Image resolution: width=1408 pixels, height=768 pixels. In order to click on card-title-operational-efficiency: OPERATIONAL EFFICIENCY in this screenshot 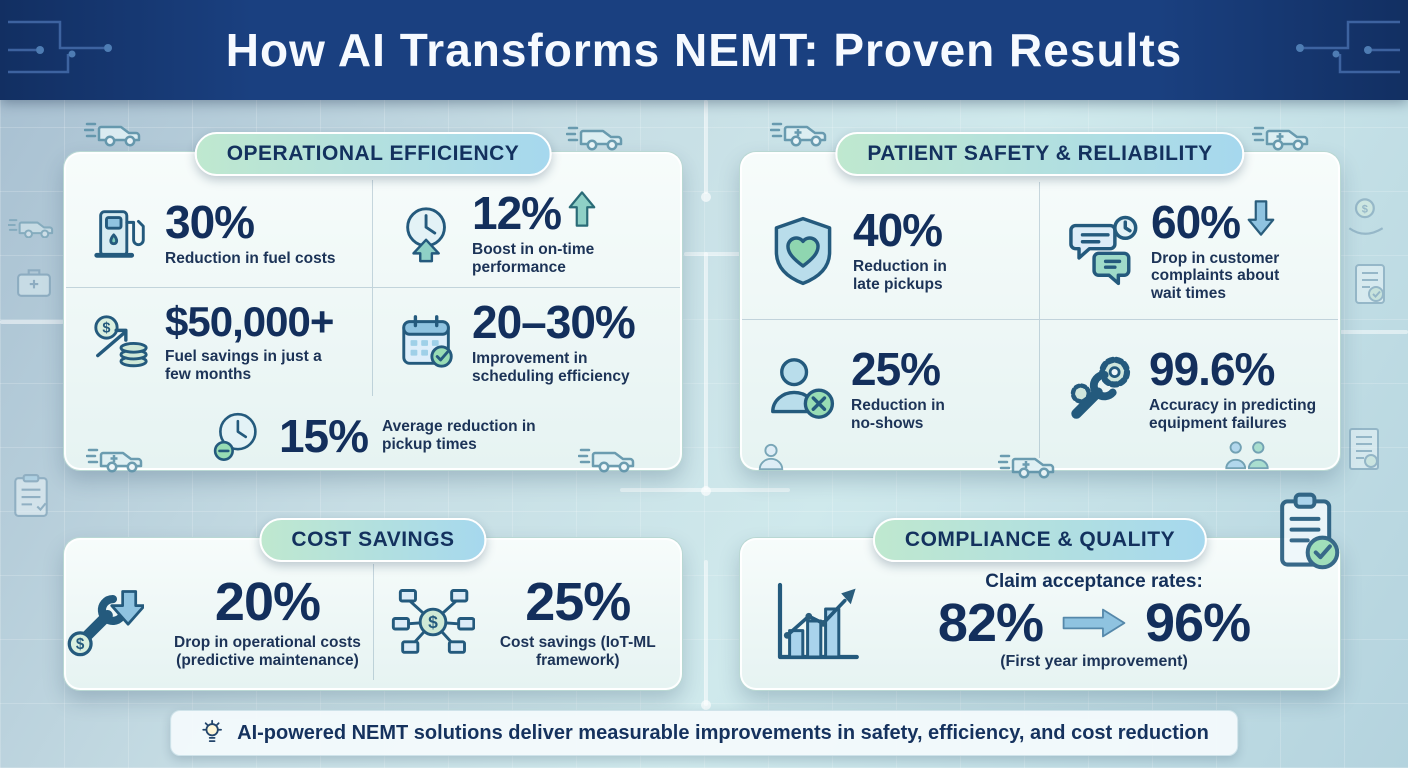, I will do `click(373, 154)`.